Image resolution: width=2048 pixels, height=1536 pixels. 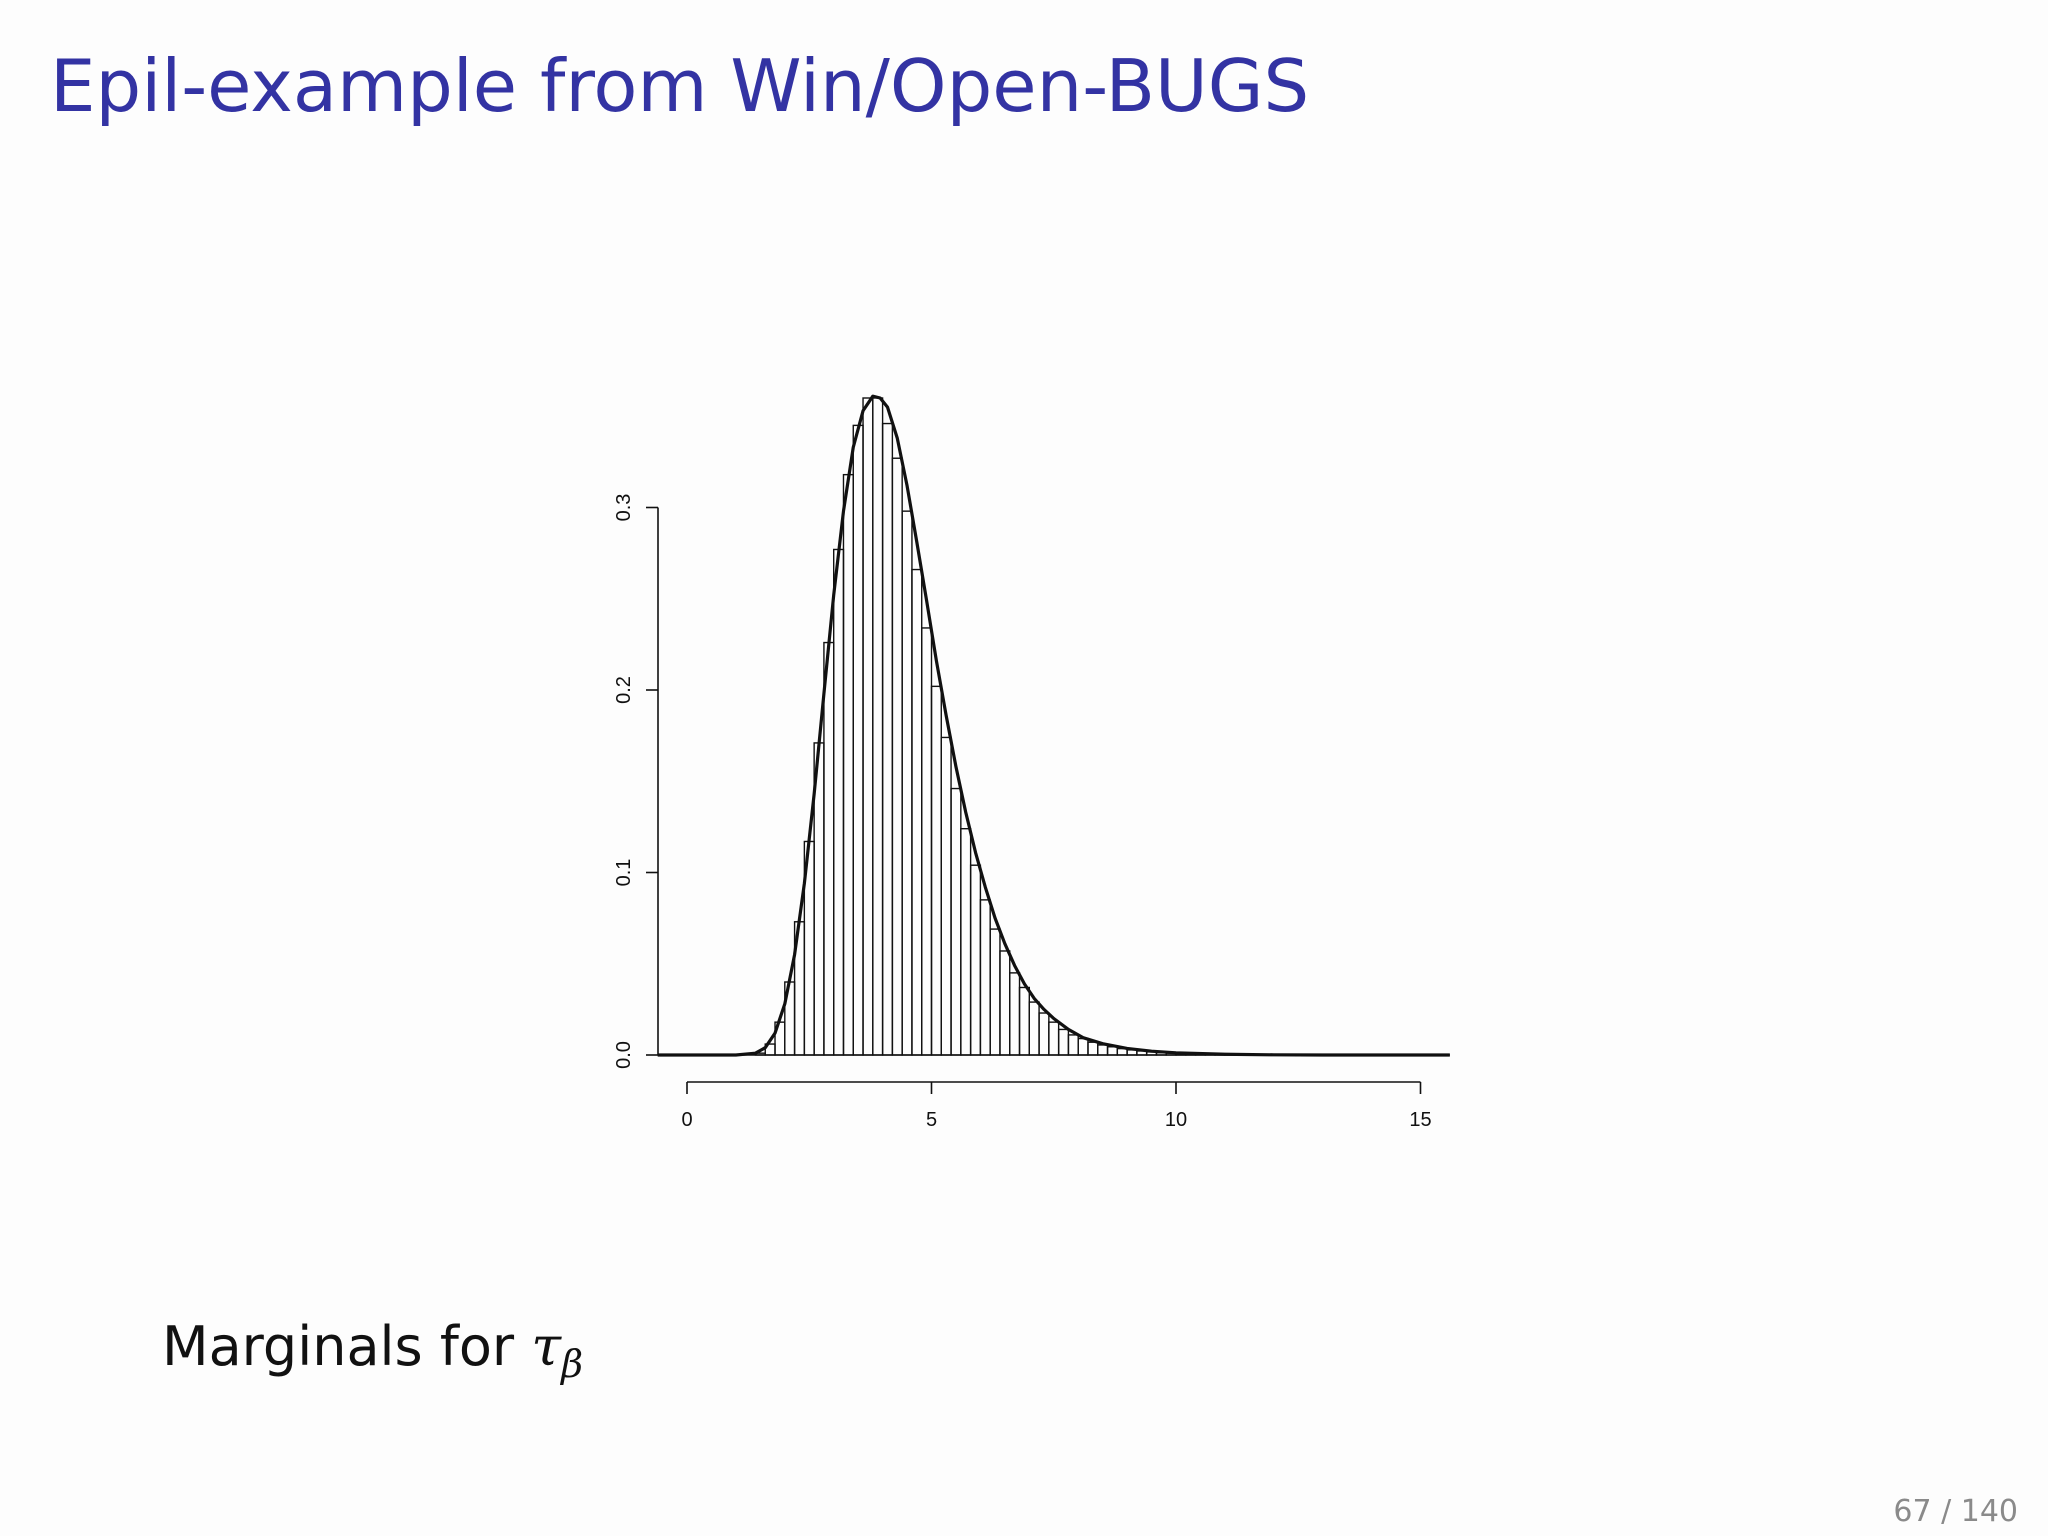 I want to click on y-tick-label: 0.3, so click(x=624, y=508).